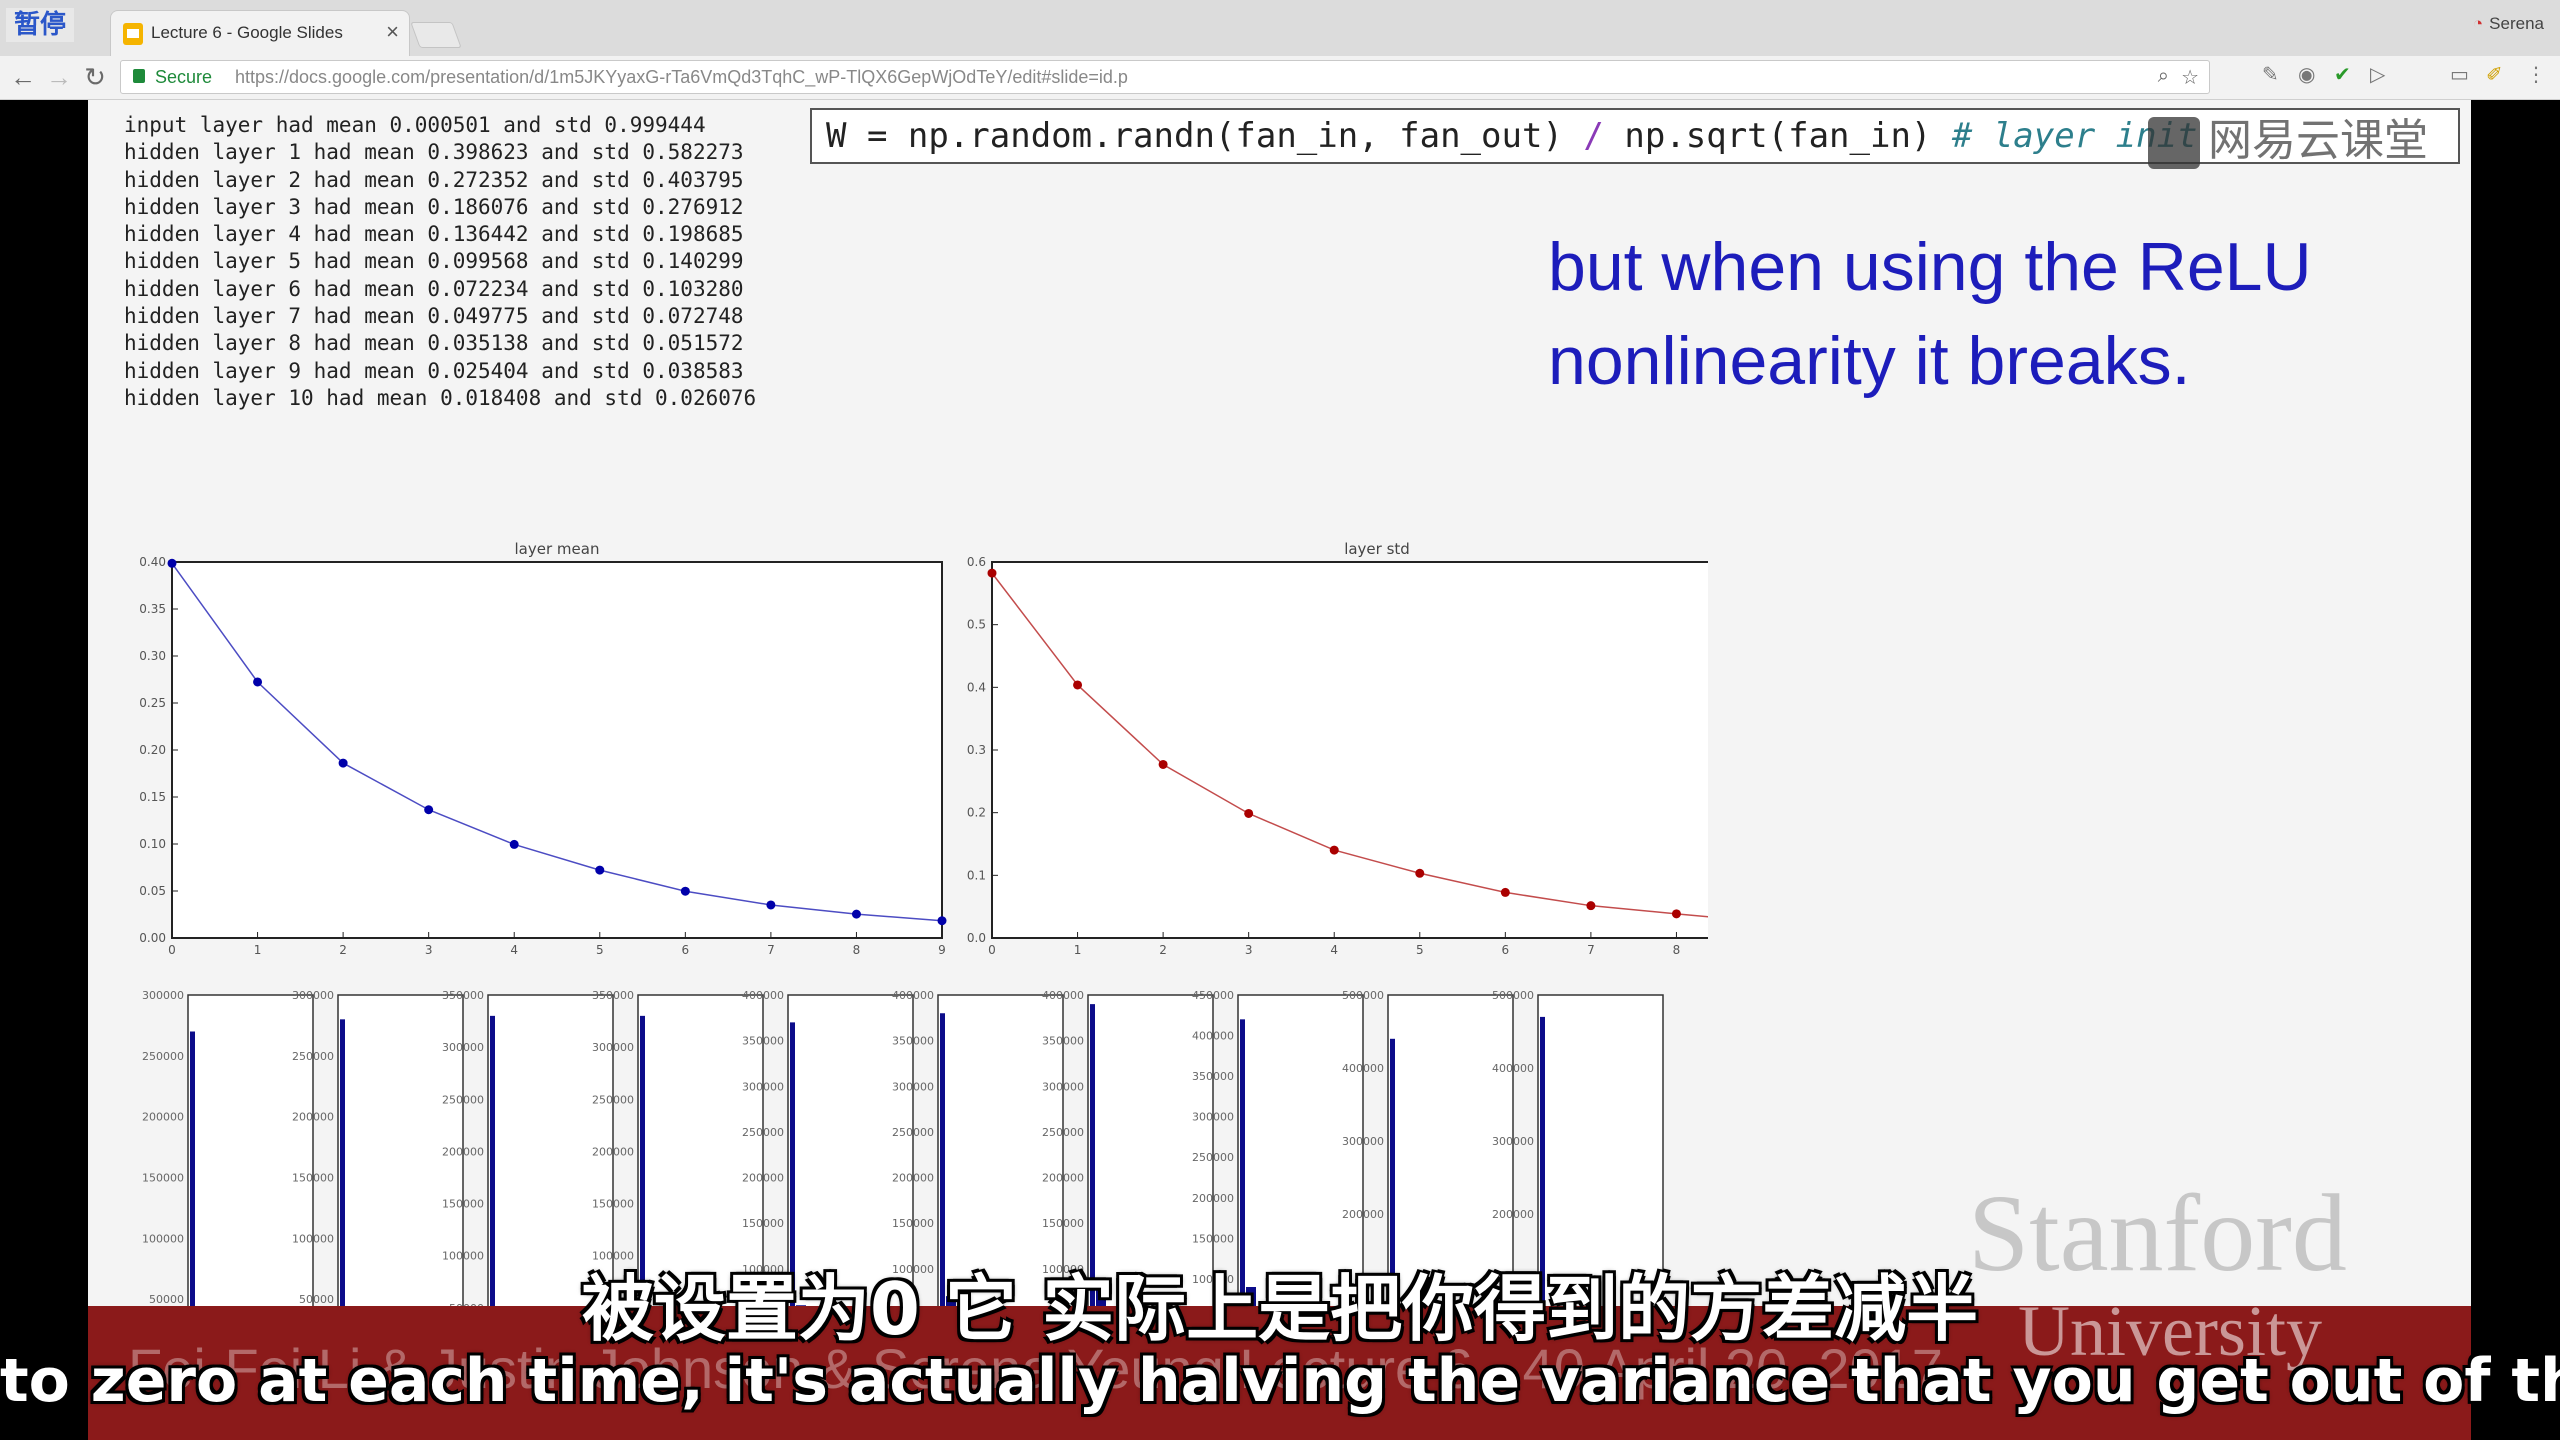 The width and height of the screenshot is (2560, 1440). What do you see at coordinates (1513, 995) in the screenshot?
I see `histogram-y-tick-label: 500000` at bounding box center [1513, 995].